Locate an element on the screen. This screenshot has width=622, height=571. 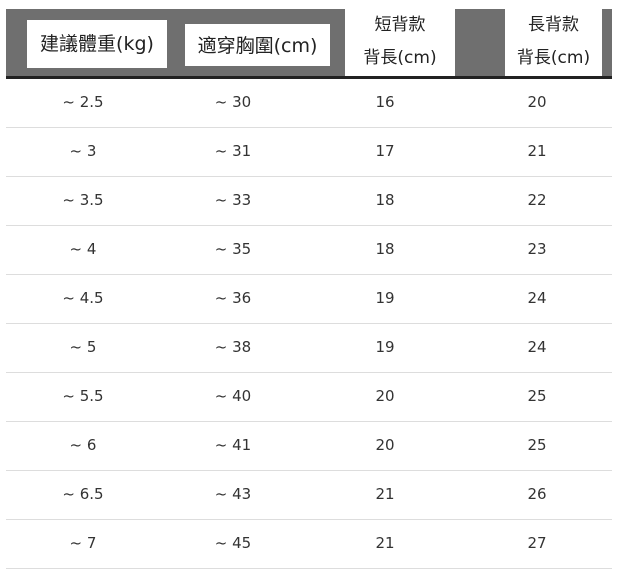
table-row: ~ 2.5 ~ 30 16 20 is located at coordinates (309, 103).